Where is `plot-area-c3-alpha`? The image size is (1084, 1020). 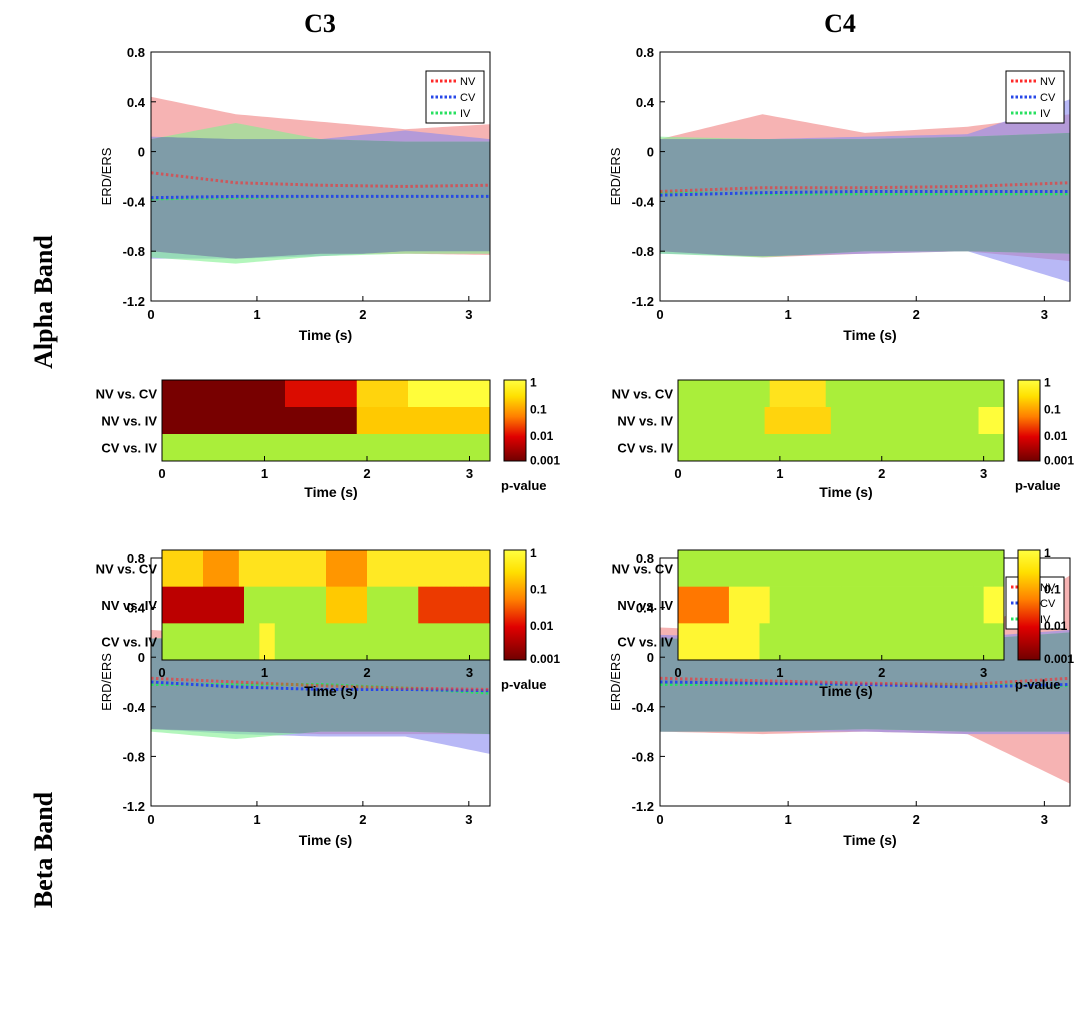 plot-area-c3-alpha is located at coordinates (320, 180).